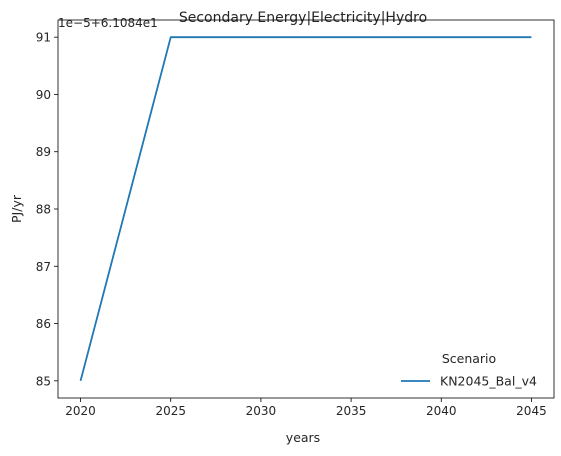 The height and width of the screenshot is (456, 561). What do you see at coordinates (306, 408) in the screenshot?
I see `x-axis-ticks: 2020 2025 2030 2035 2040 2045` at bounding box center [306, 408].